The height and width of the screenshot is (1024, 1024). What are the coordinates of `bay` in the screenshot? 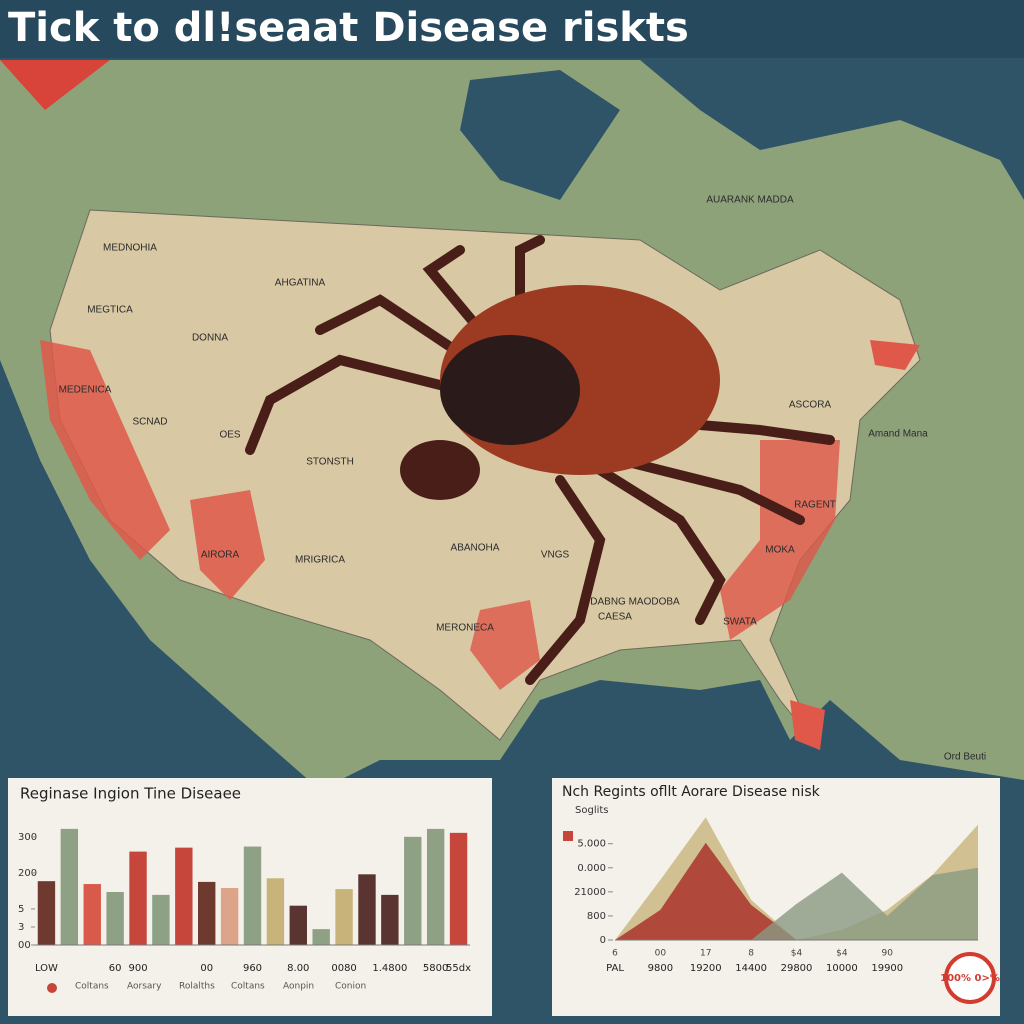 It's located at (540, 135).